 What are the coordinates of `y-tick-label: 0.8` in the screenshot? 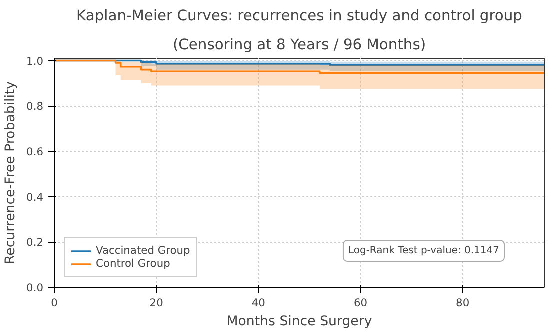 It's located at (35, 107).